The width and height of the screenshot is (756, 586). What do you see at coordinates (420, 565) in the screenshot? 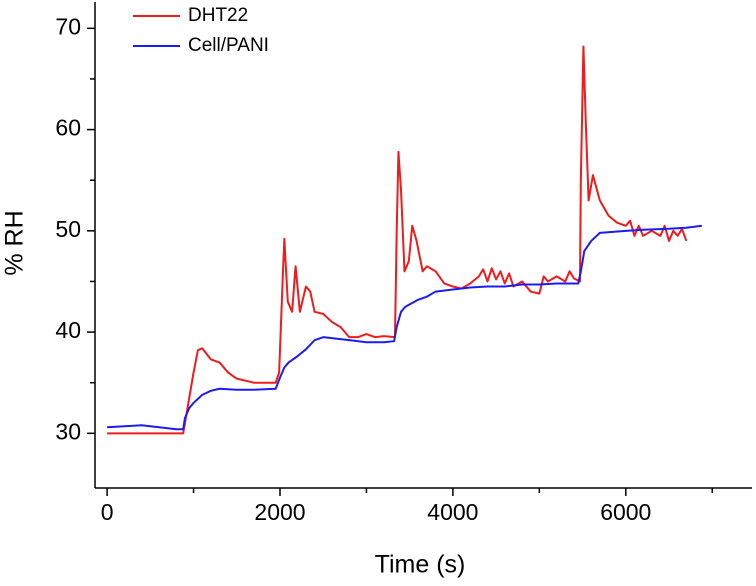
I see `x-axis-title: Time (s)` at bounding box center [420, 565].